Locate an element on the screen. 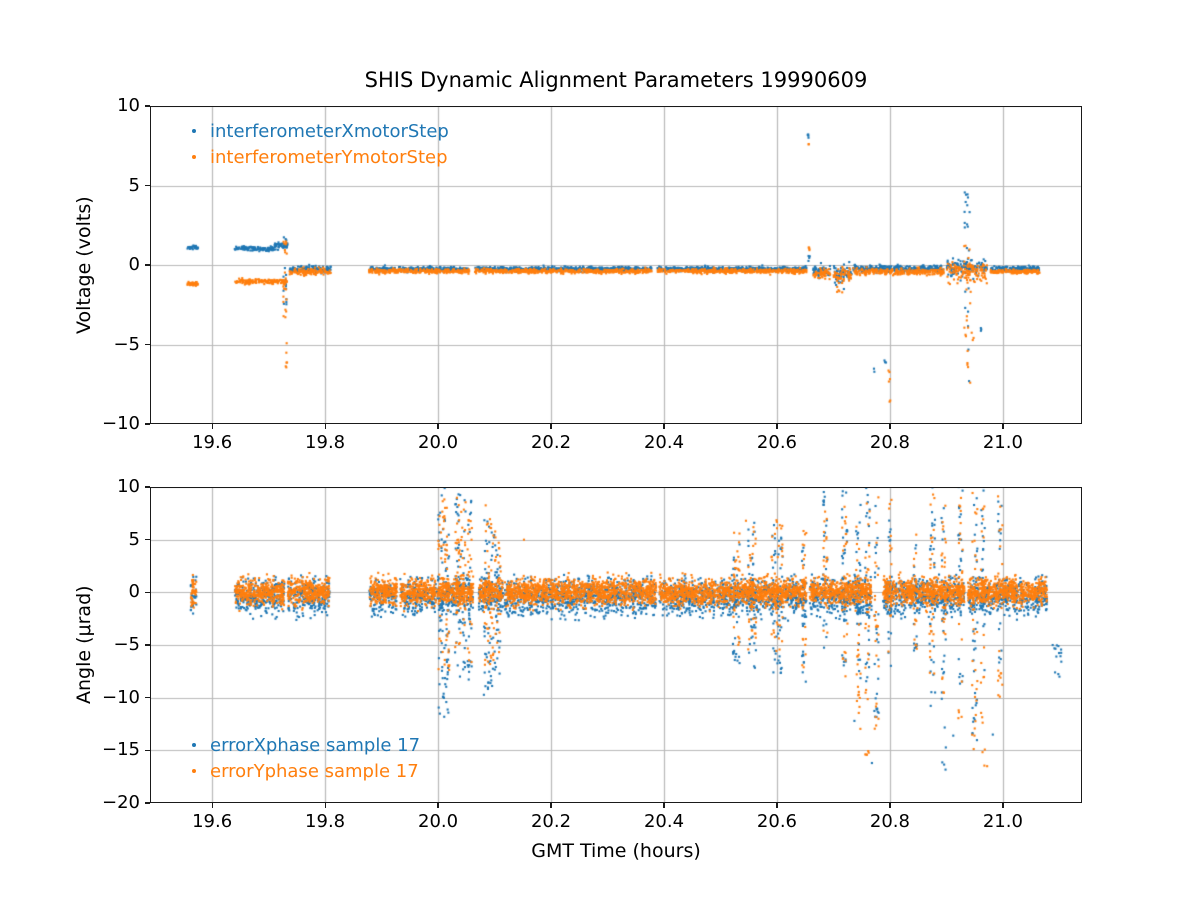 This screenshot has width=1200, height=900. legend-entry: errorYphase sample 17 is located at coordinates (303, 771).